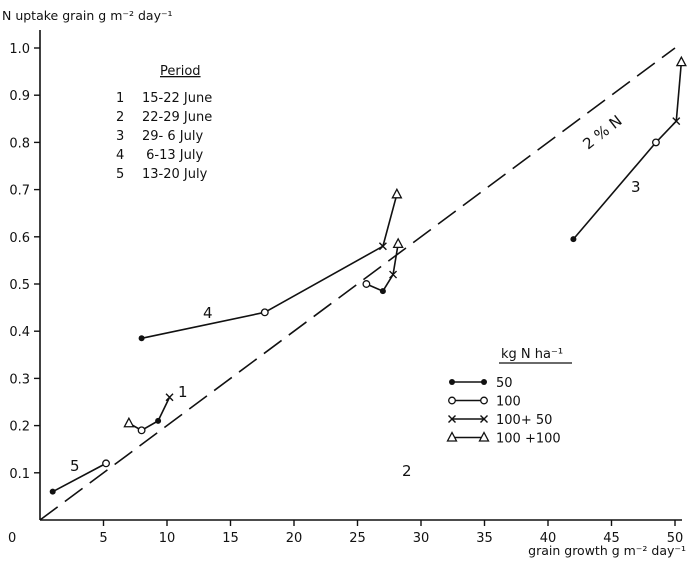  I want to click on x-axis-title: grain growth g m⁻² day⁻¹, so click(607, 550).